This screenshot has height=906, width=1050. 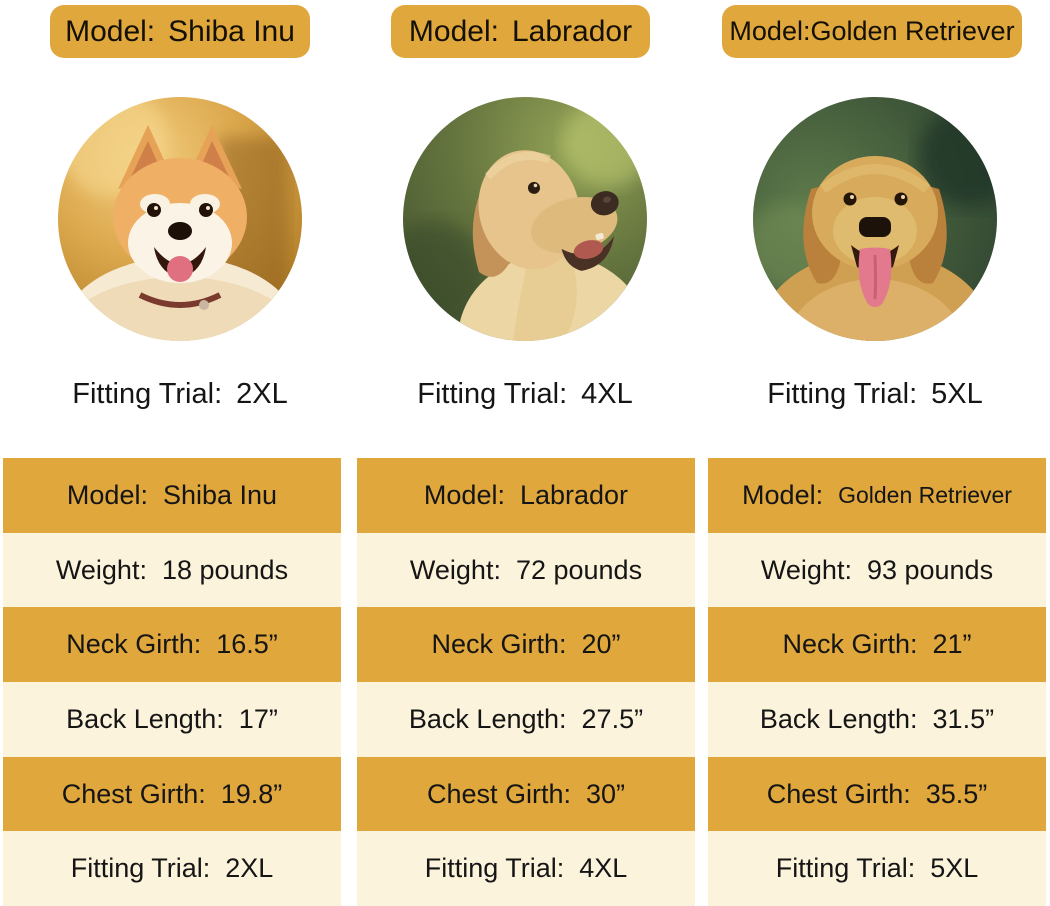 I want to click on table-row-neck-girth: Neck Girth: 20”, so click(x=526, y=645).